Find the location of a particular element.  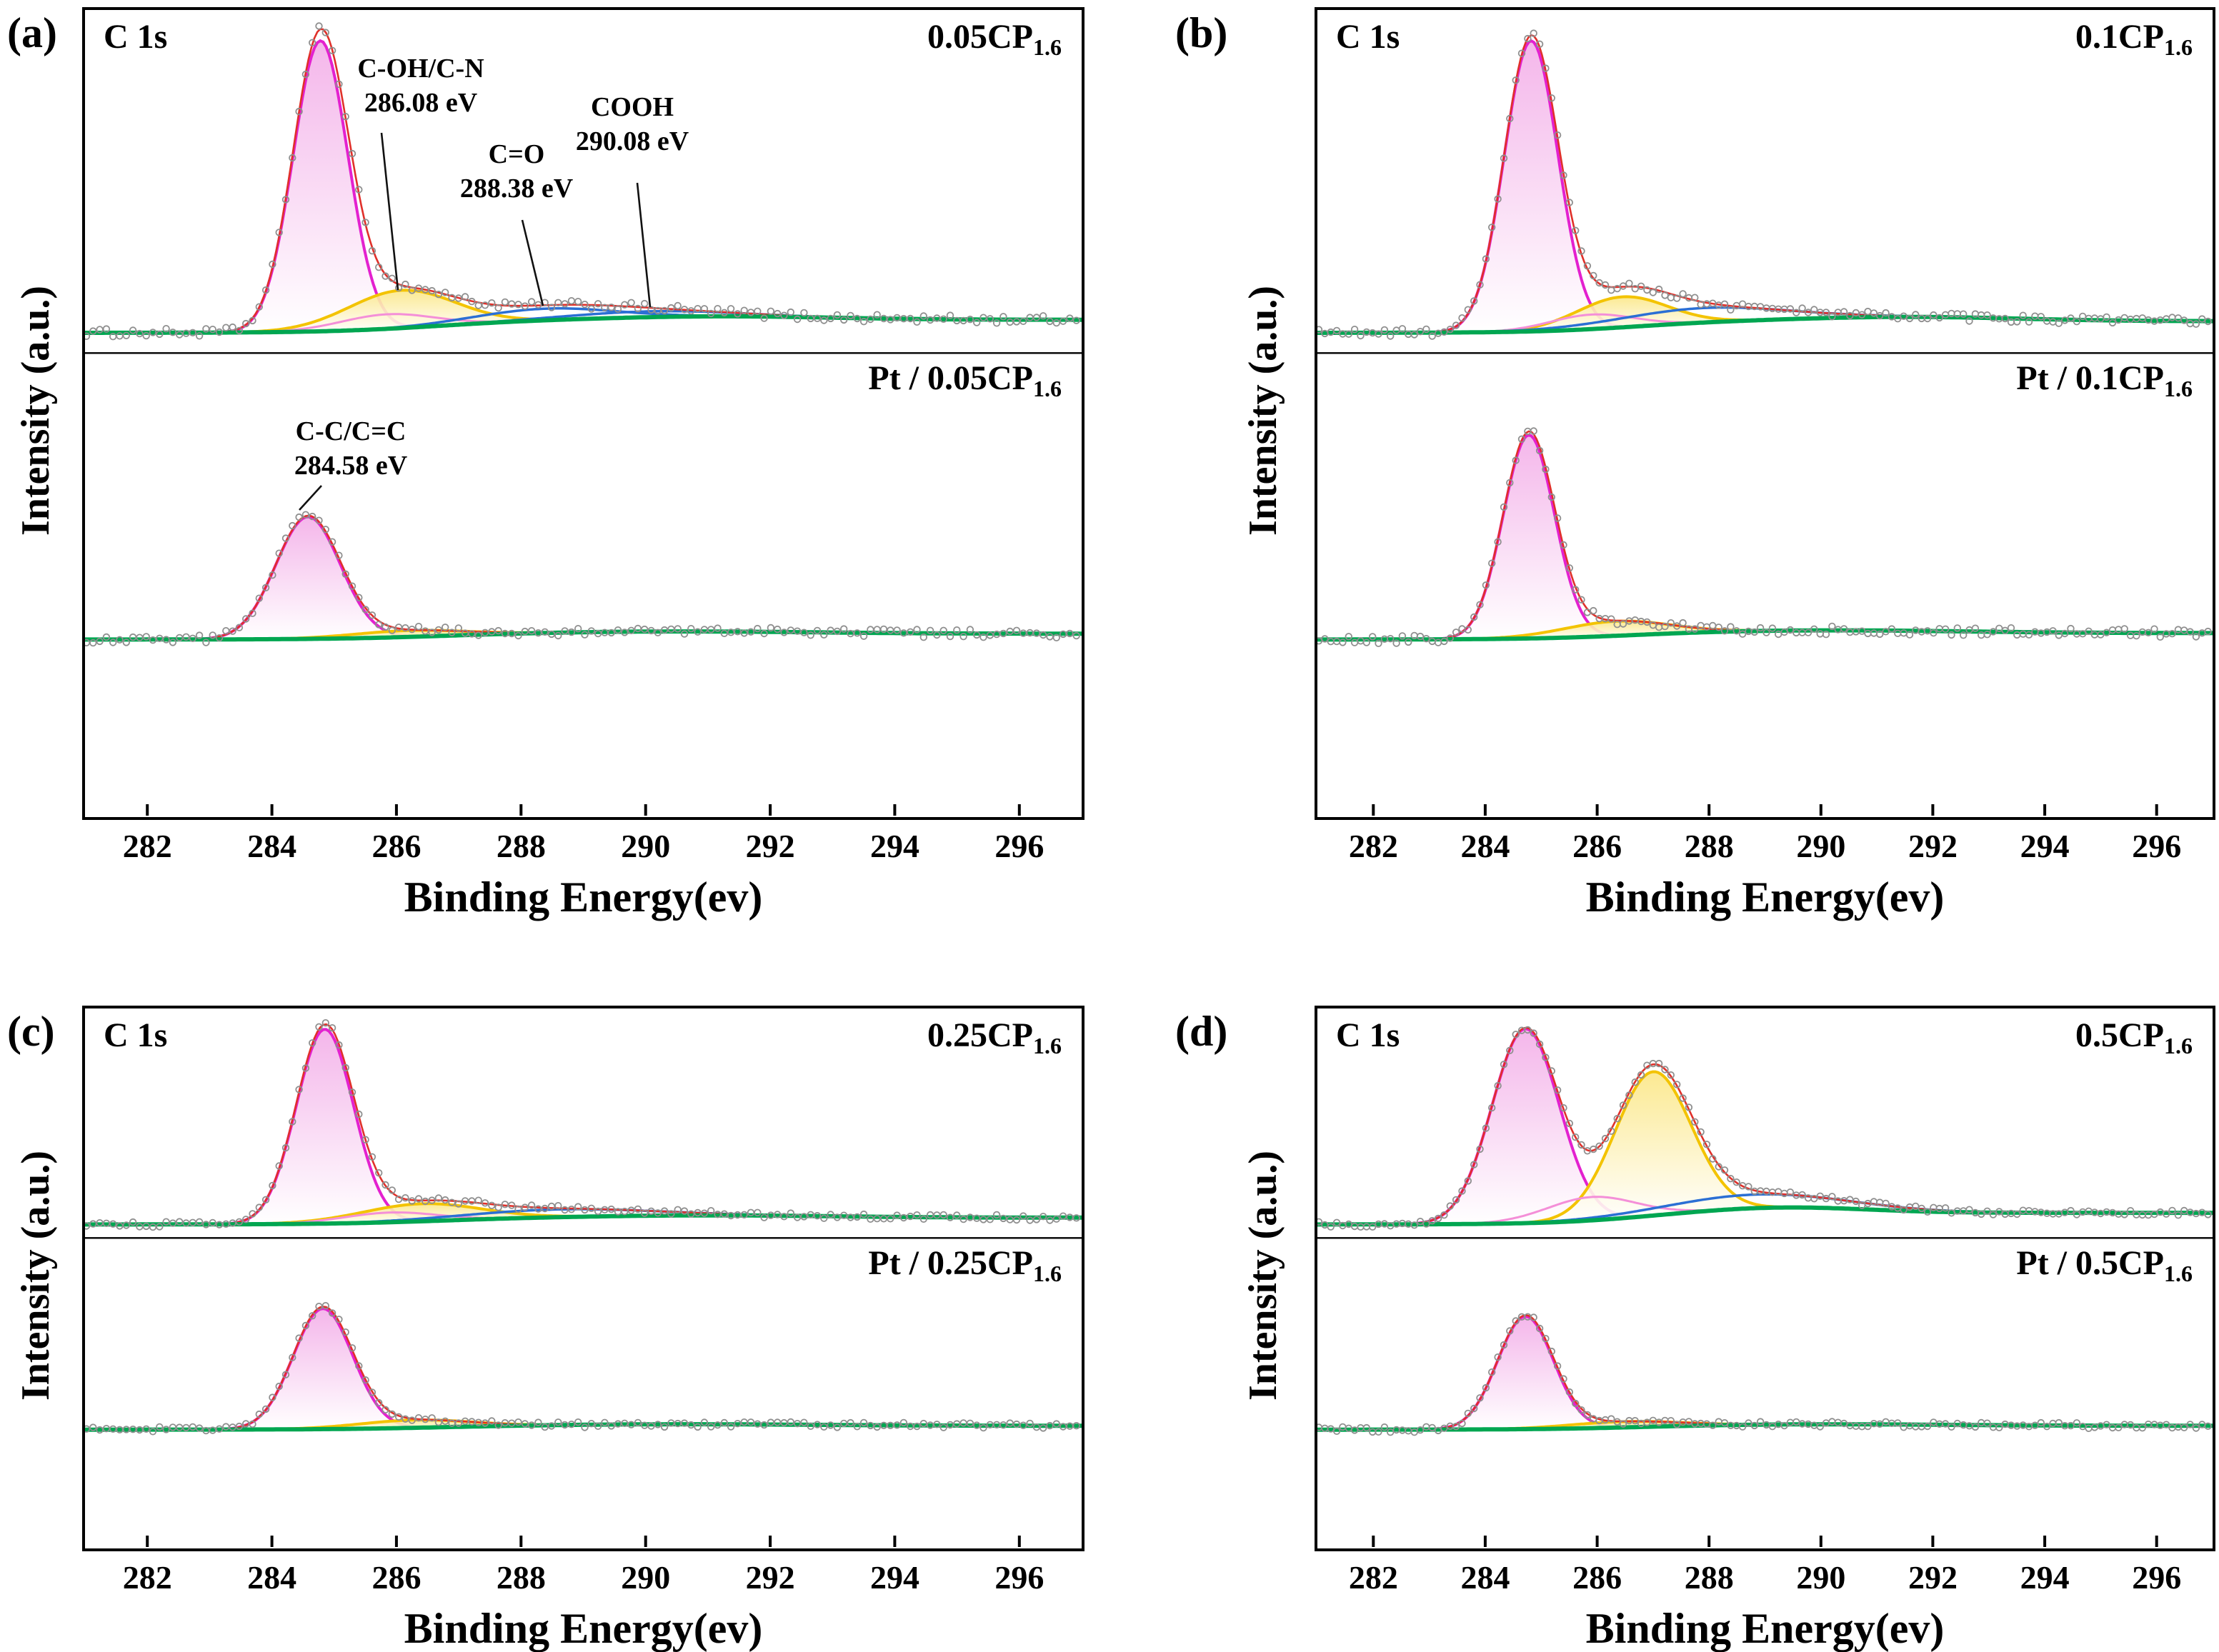

spectrum-bottom-d is located at coordinates (1765, 1374).